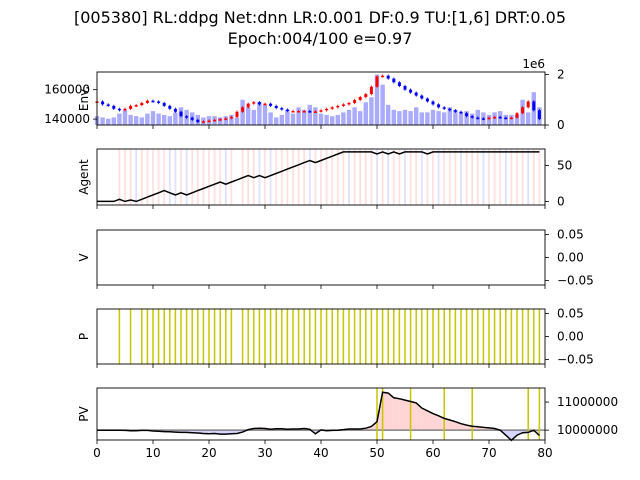 The width and height of the screenshot is (640, 480). What do you see at coordinates (575, 280) in the screenshot?
I see `value-y-tick-label: −0.05` at bounding box center [575, 280].